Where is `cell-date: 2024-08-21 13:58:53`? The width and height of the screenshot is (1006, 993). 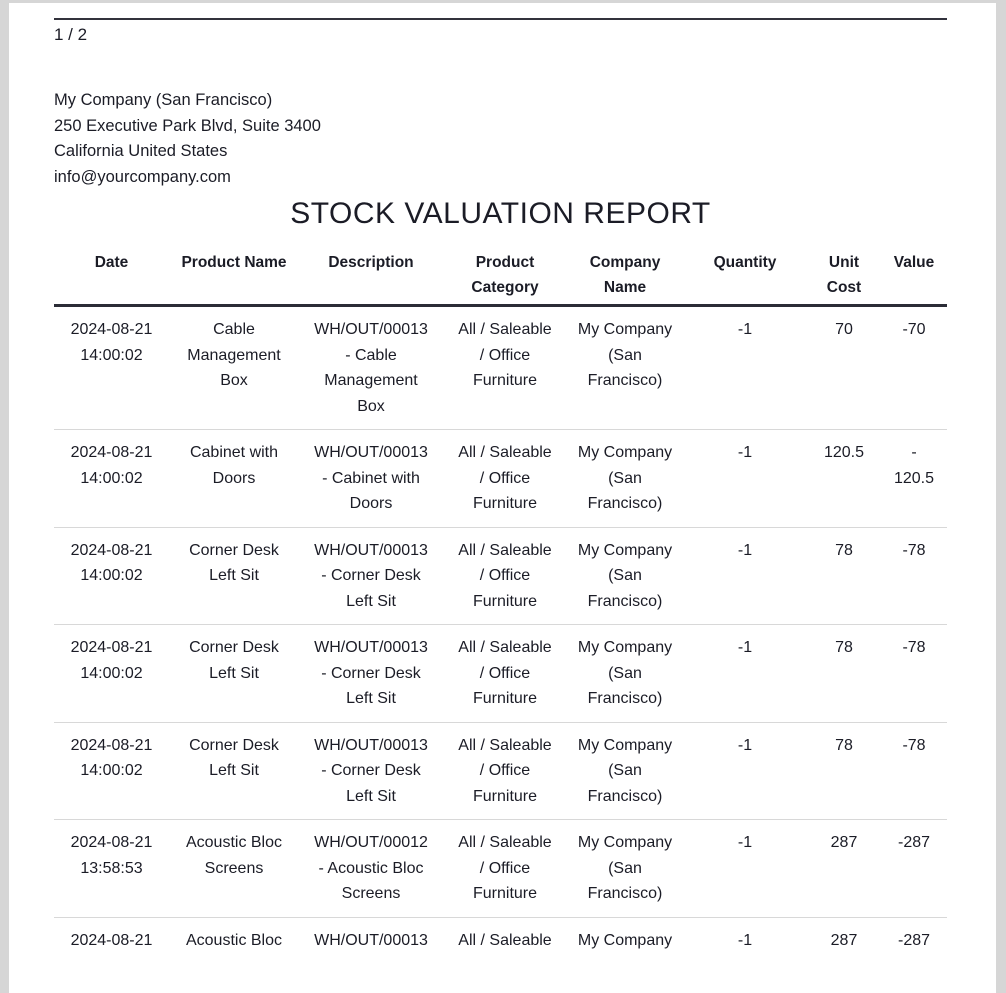 cell-date: 2024-08-21 13:58:53 is located at coordinates (111, 868).